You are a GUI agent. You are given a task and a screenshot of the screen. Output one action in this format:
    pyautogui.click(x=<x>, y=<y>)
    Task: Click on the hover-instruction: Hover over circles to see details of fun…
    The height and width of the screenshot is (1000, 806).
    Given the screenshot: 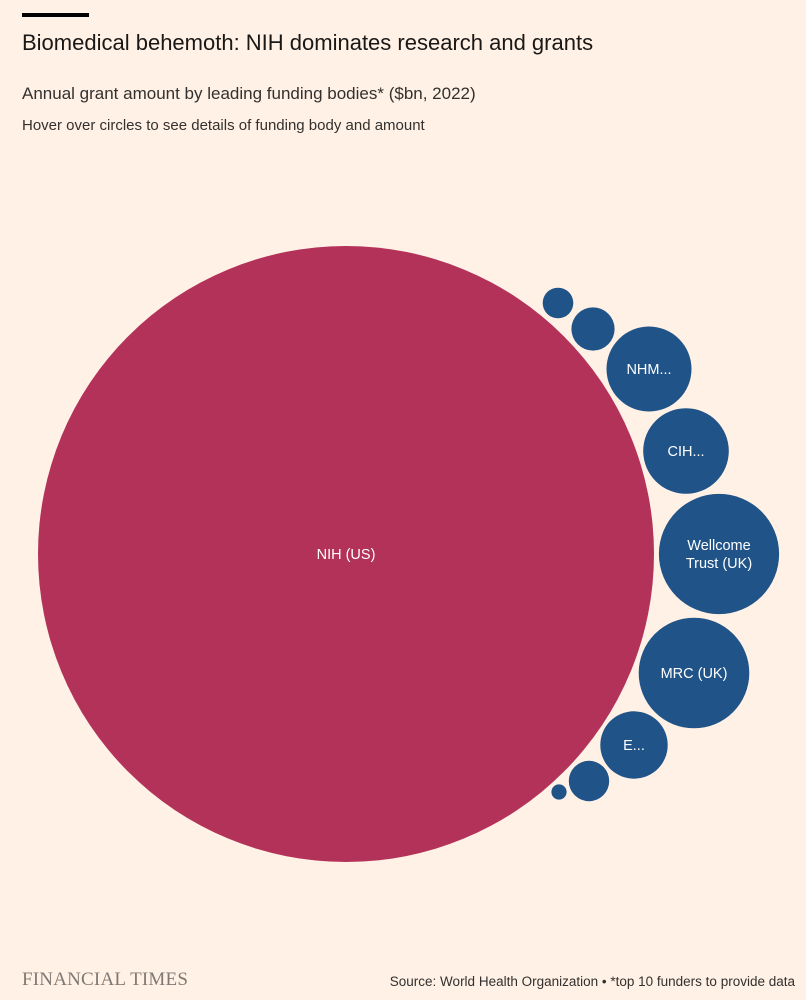 What is the action you would take?
    pyautogui.click(x=223, y=125)
    